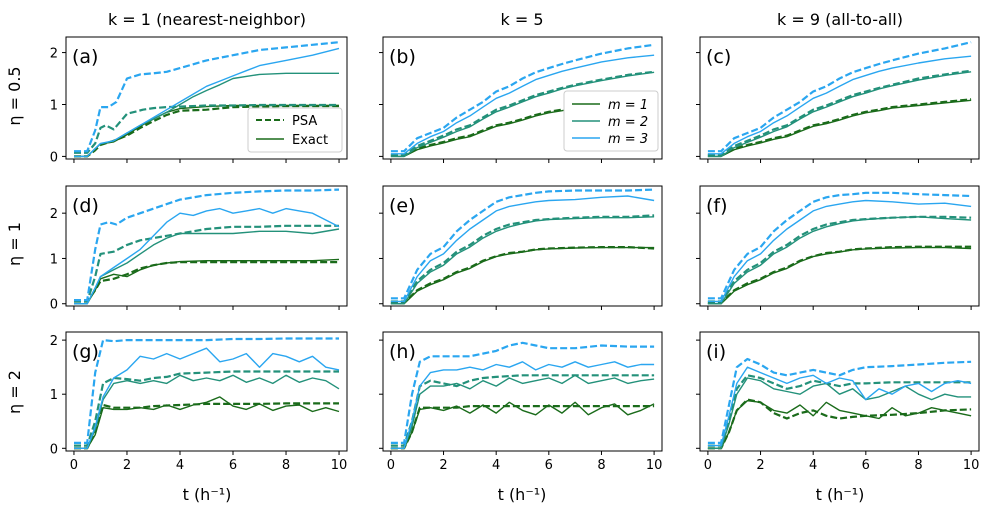 The height and width of the screenshot is (513, 996). Describe the element at coordinates (402, 57) in the screenshot. I see `panel-label: (b)` at that location.